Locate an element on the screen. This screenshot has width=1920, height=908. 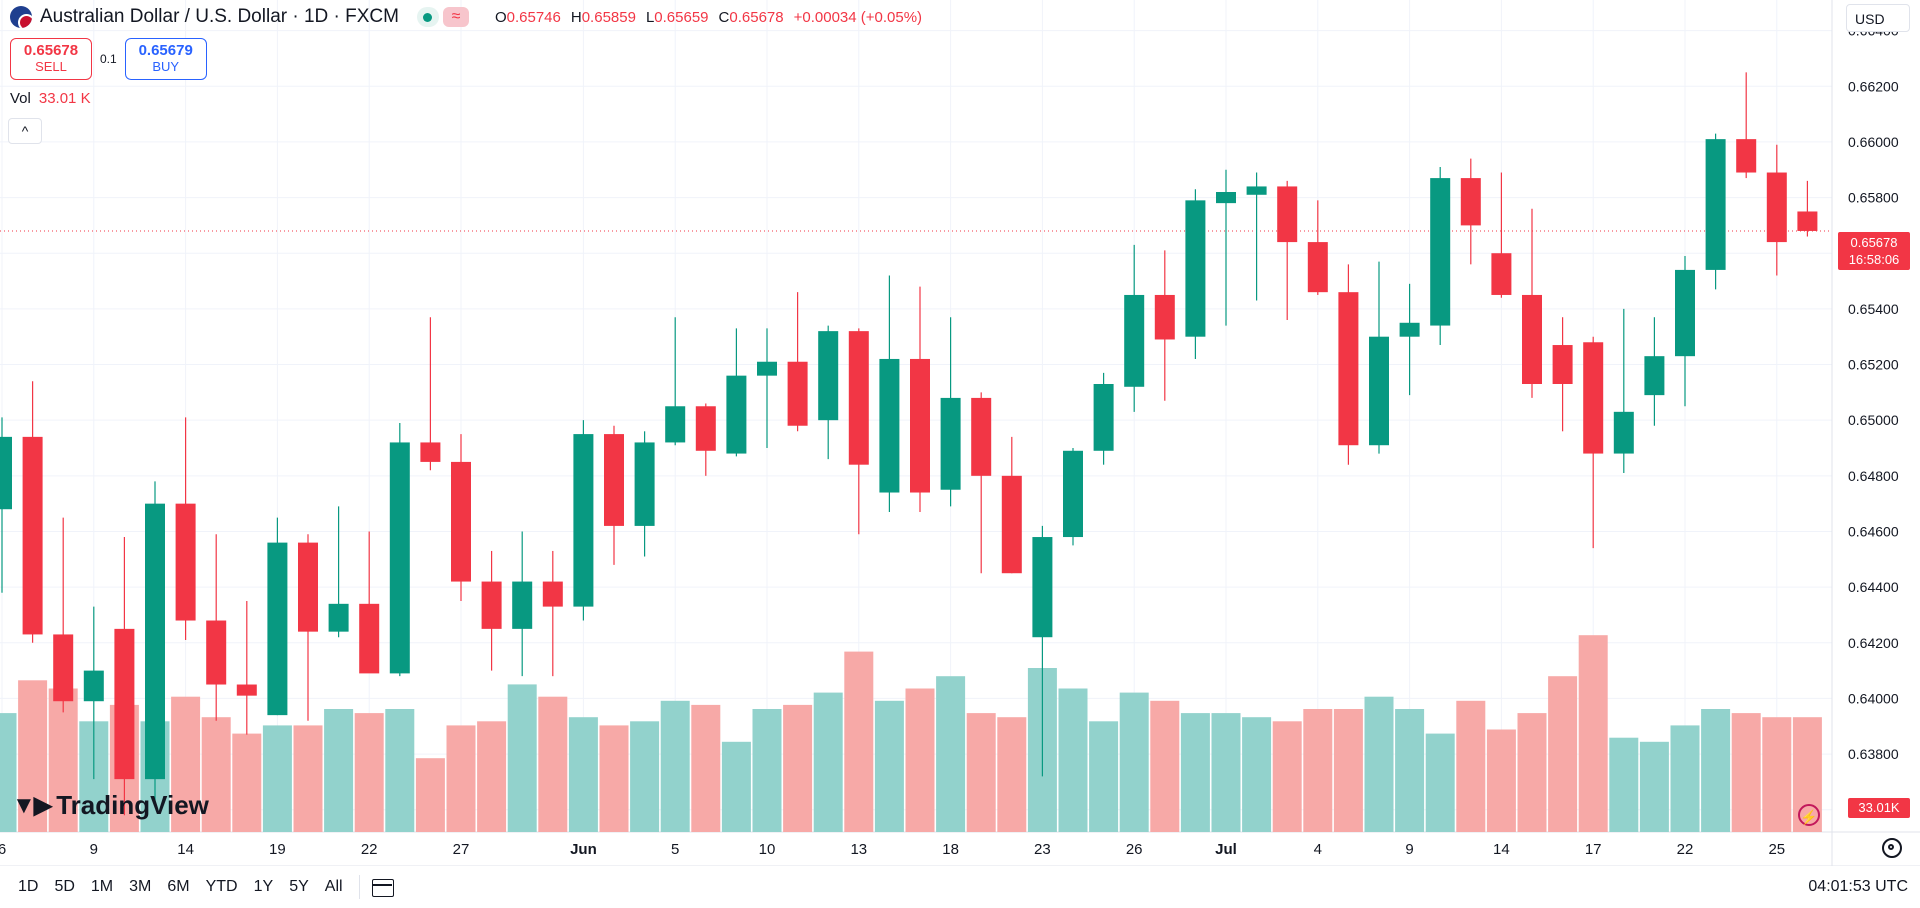
settings-gear-icon is located at coordinates (1892, 848).